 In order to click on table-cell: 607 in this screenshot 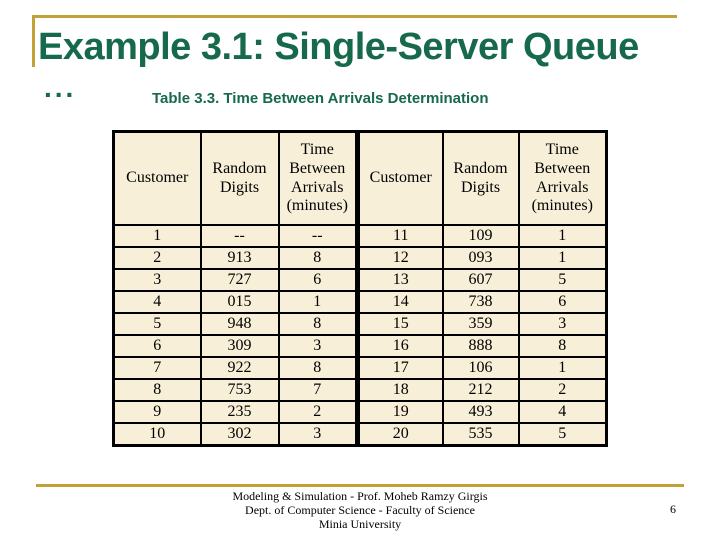, I will do `click(480, 280)`.